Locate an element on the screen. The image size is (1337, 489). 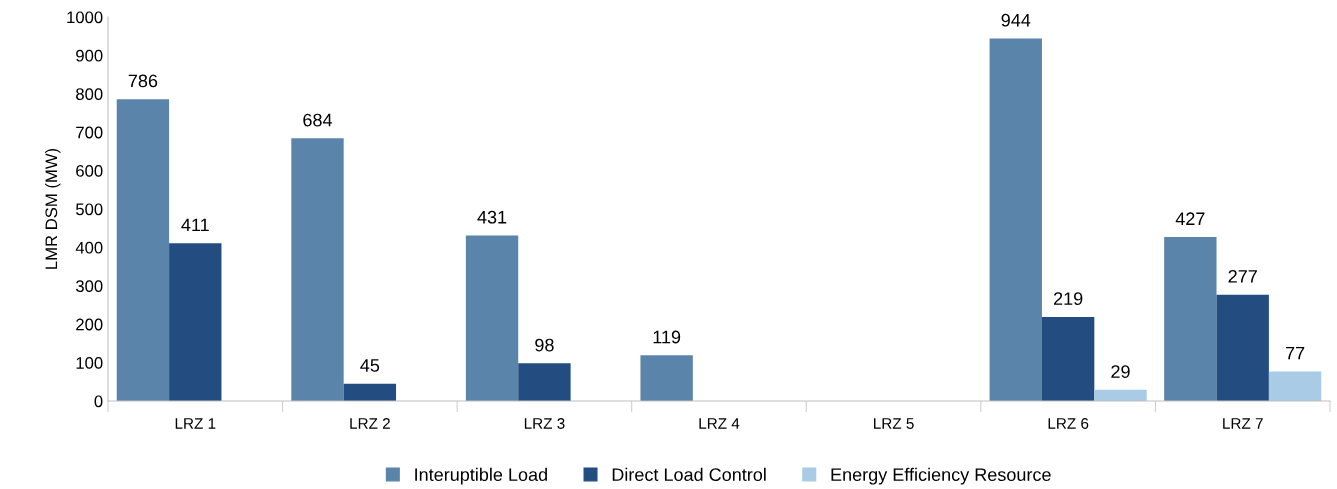
x-tick-label: LRZ 4 is located at coordinates (719, 423).